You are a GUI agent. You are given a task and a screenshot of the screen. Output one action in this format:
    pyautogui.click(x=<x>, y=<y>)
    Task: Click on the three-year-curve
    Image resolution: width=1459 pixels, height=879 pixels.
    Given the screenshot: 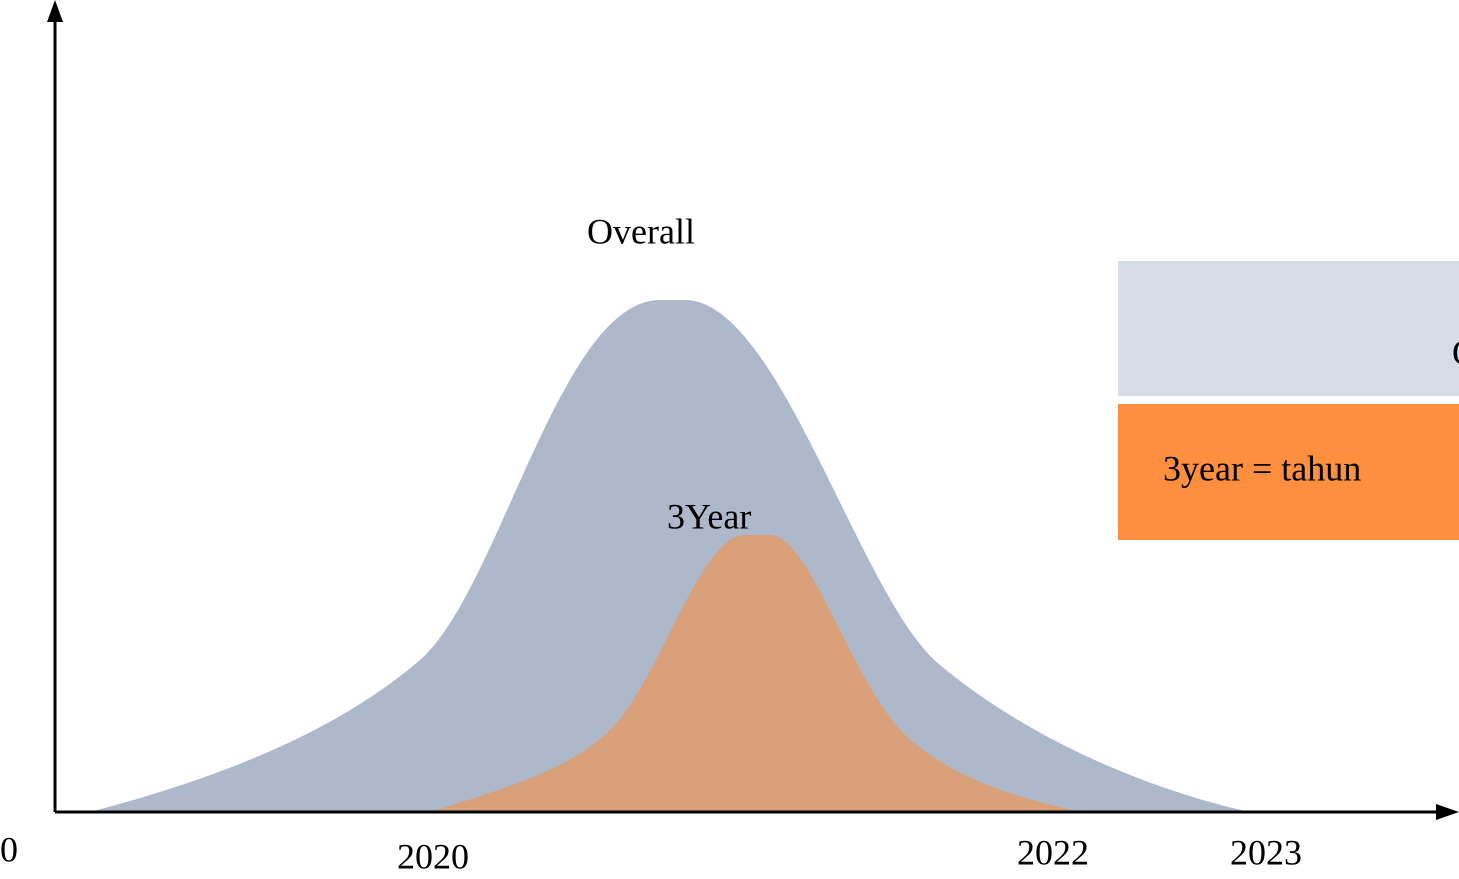 What is the action you would take?
    pyautogui.click(x=755, y=673)
    